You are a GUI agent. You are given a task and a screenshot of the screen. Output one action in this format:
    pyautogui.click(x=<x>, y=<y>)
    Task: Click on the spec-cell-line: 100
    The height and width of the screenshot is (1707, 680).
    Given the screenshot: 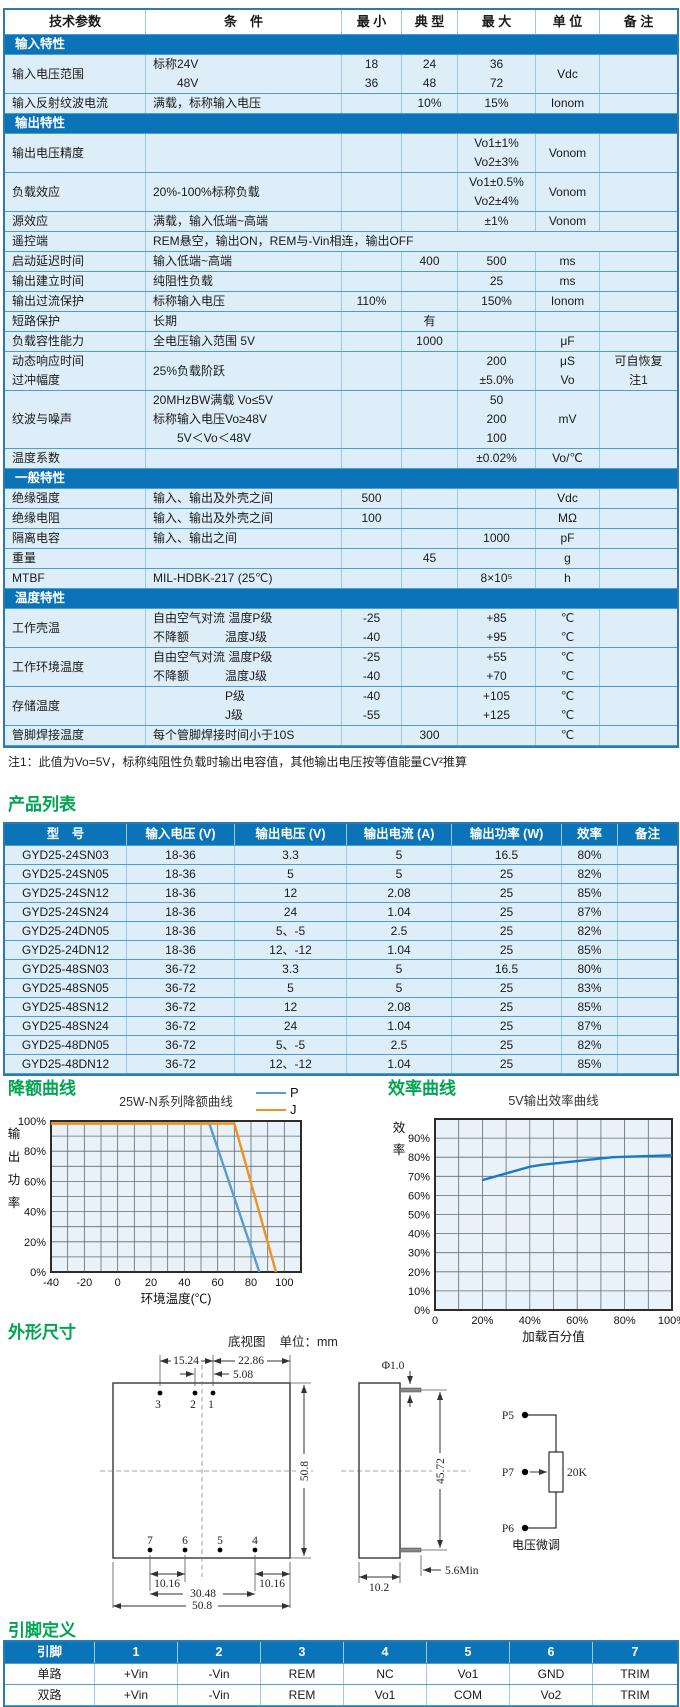 What is the action you would take?
    pyautogui.click(x=371, y=518)
    